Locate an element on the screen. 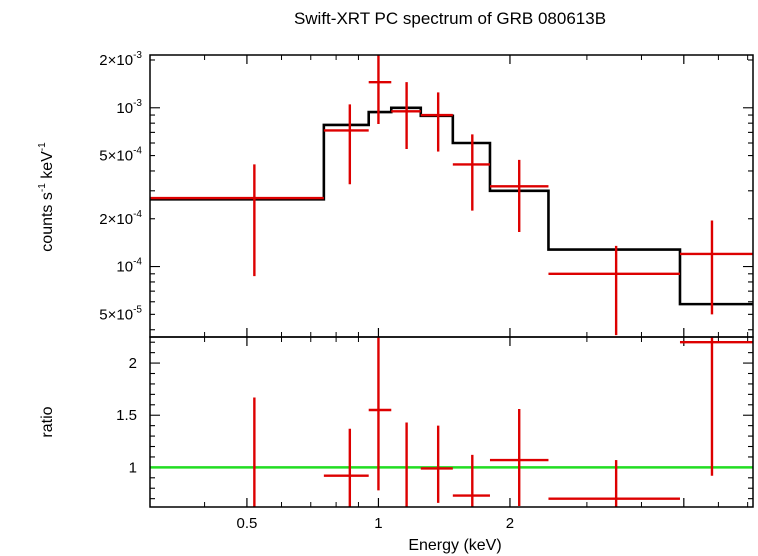 Image resolution: width=758 pixels, height=556 pixels. y-tick-label: 10⁻³ is located at coordinates (129, 107).